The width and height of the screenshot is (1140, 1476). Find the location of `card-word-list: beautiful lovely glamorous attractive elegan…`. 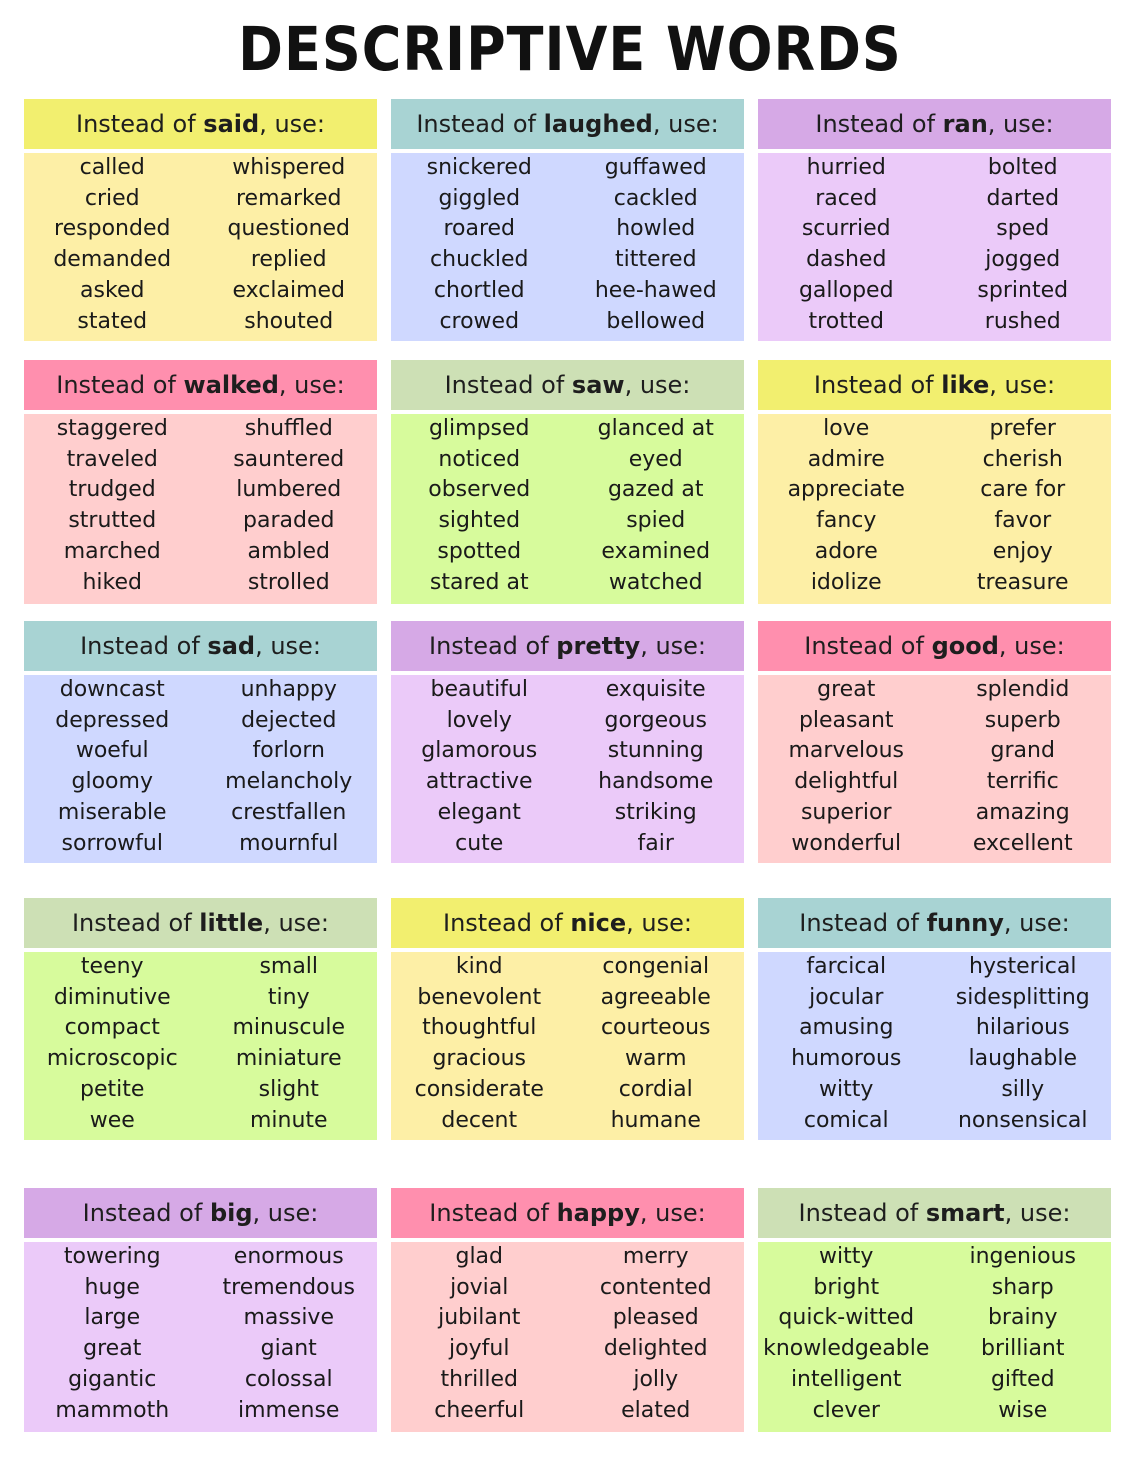

card-word-list: beautiful lovely glamorous attractive elegan… is located at coordinates (567, 769).